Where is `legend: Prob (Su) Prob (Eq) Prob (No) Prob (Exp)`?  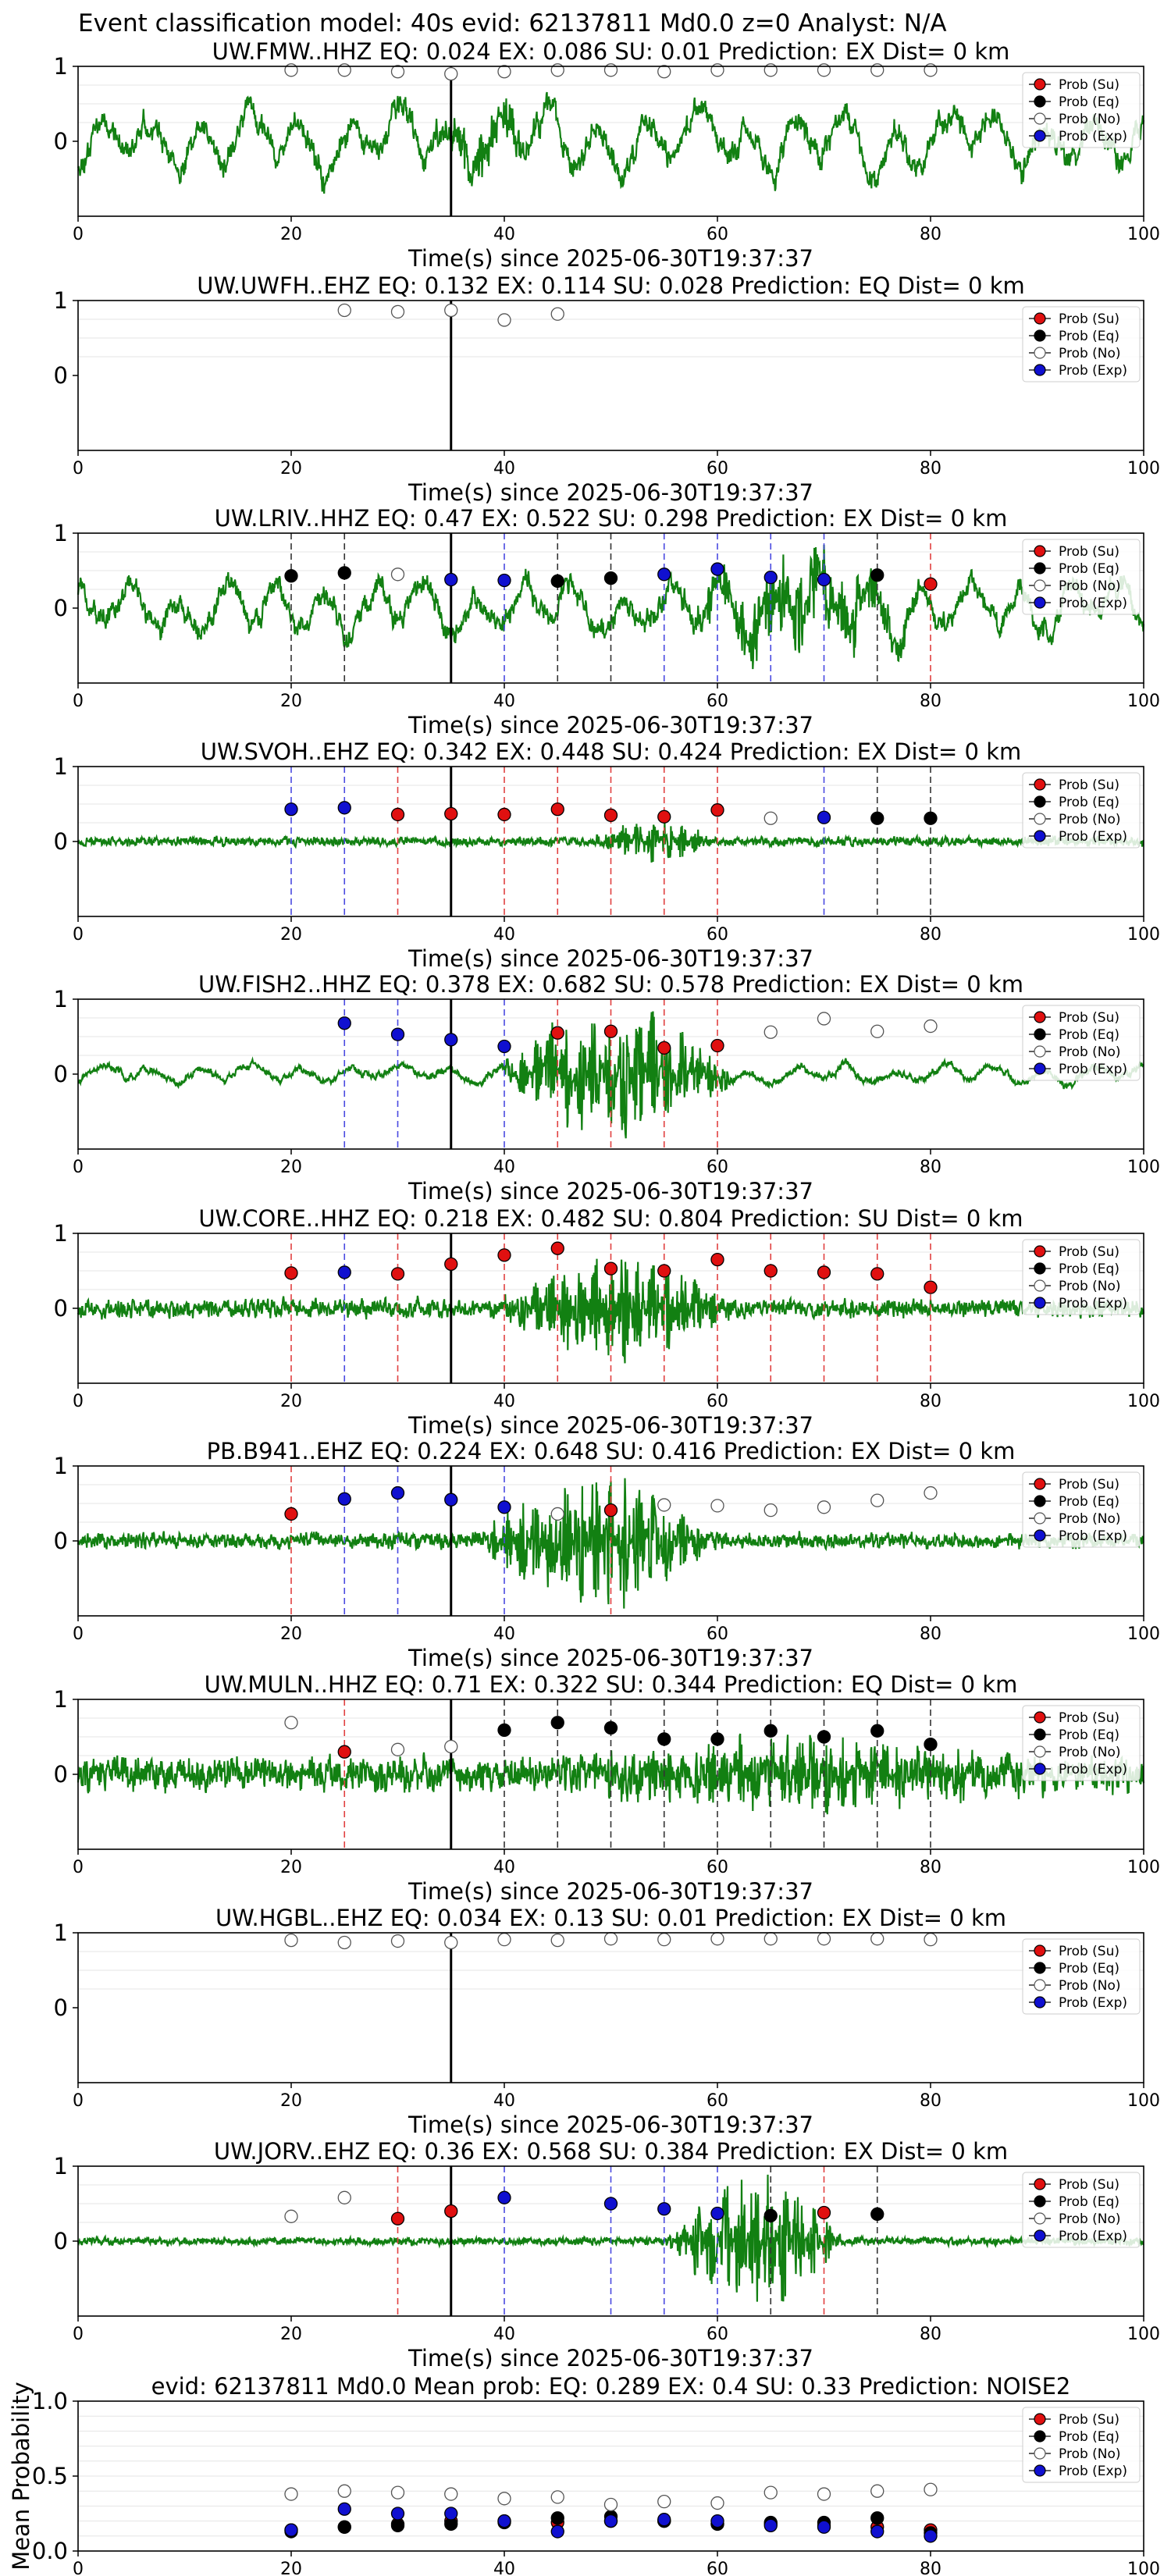 legend: Prob (Su) Prob (Eq) Prob (No) Prob (Exp) is located at coordinates (1081, 810).